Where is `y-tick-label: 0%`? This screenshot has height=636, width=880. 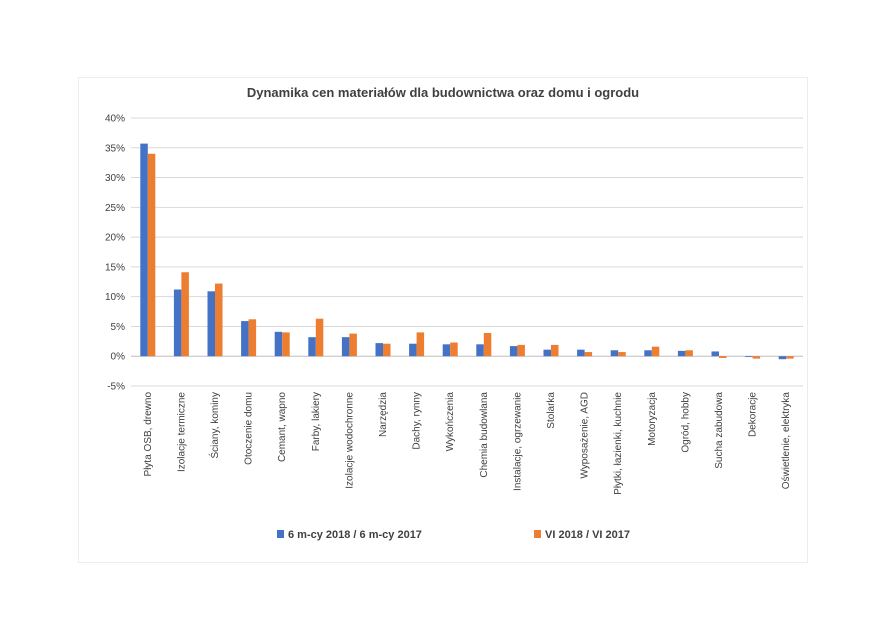 y-tick-label: 0% is located at coordinates (118, 357).